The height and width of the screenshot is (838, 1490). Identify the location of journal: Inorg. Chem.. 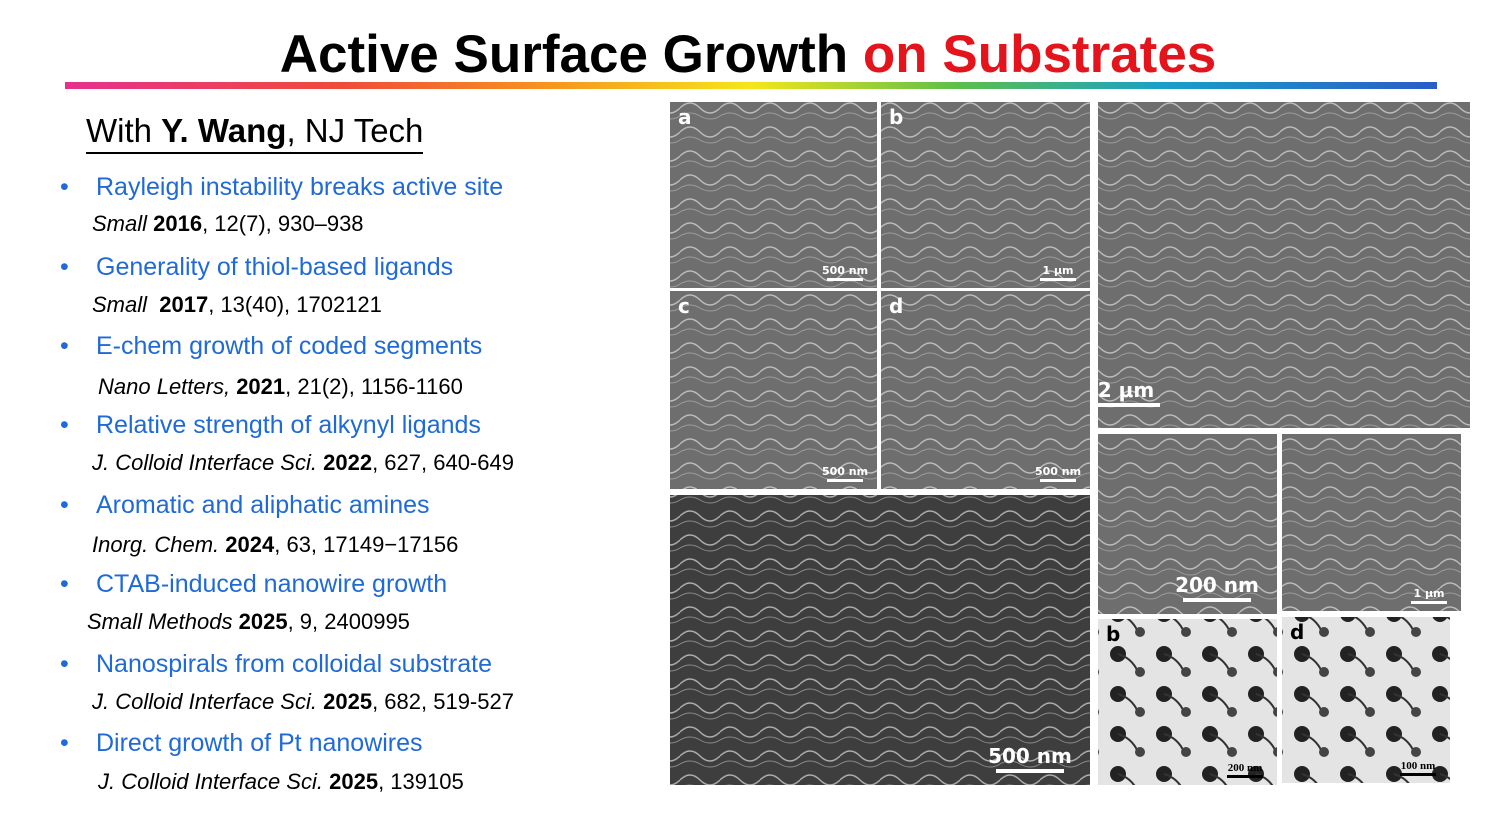
(159, 544).